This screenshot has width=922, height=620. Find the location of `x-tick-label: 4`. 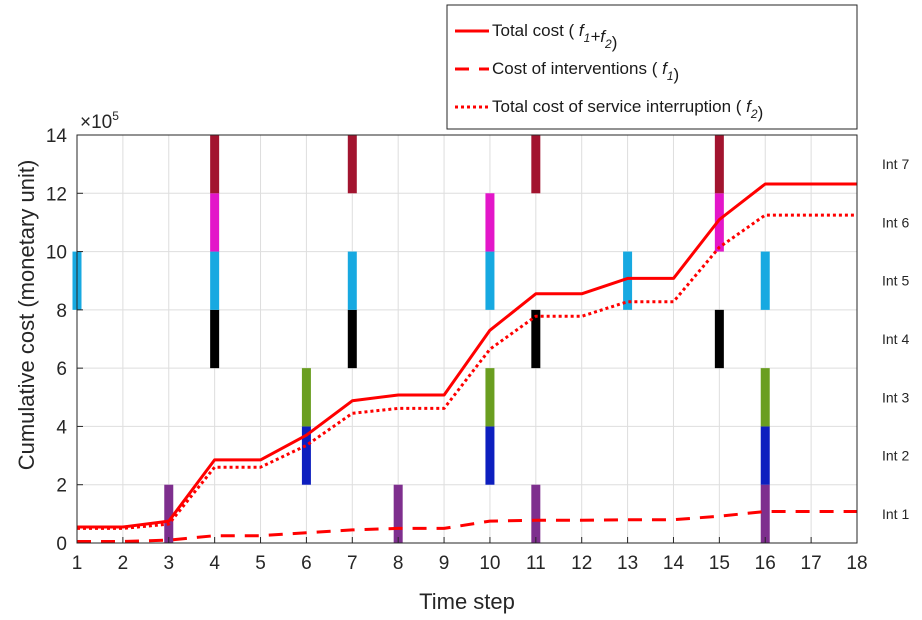

x-tick-label: 4 is located at coordinates (214, 563).